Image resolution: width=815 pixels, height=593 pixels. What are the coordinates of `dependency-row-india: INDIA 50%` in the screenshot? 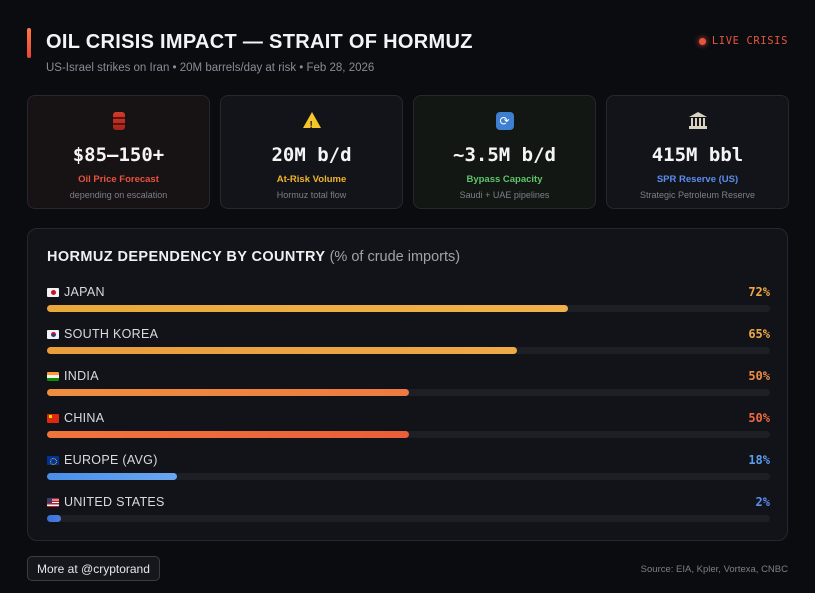 It's located at (408, 385).